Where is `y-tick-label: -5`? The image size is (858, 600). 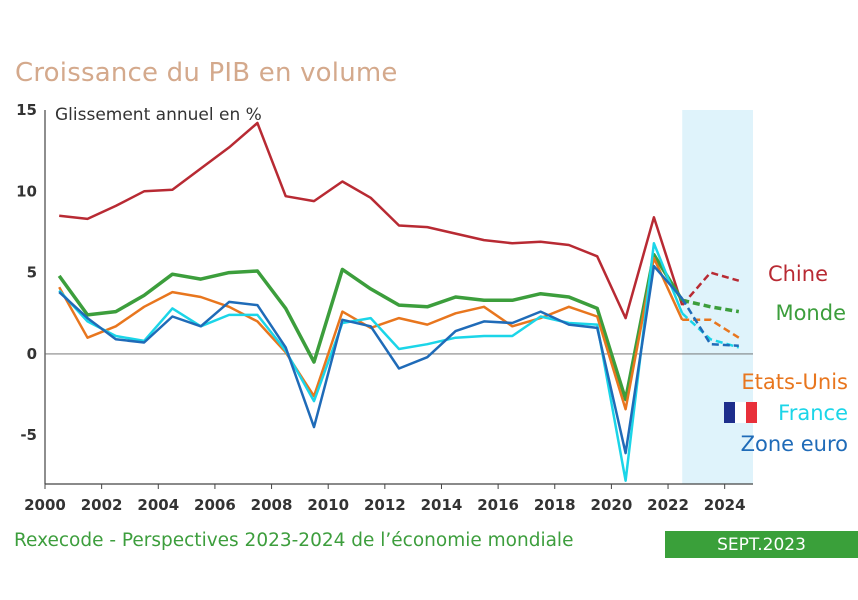
y-tick-label: -5 is located at coordinates (28, 435).